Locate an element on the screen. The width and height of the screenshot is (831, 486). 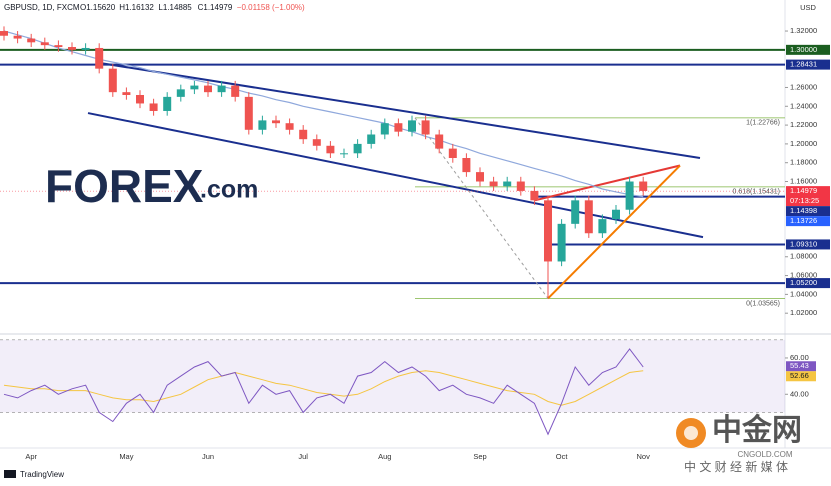
fib-label: 0(1.03565) is located at coordinates (763, 303).